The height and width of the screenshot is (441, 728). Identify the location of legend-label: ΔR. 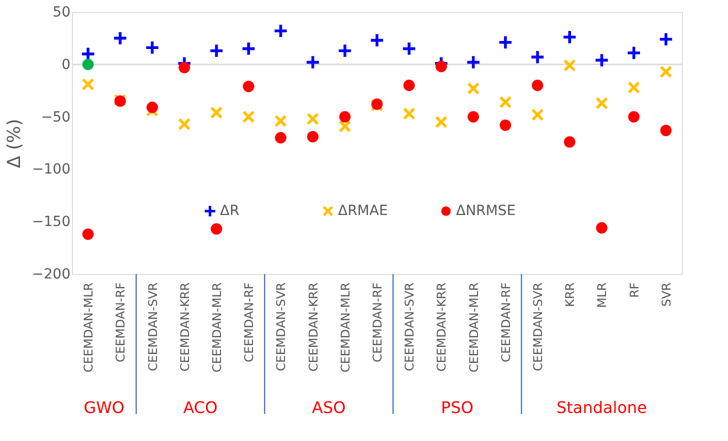
(230, 211).